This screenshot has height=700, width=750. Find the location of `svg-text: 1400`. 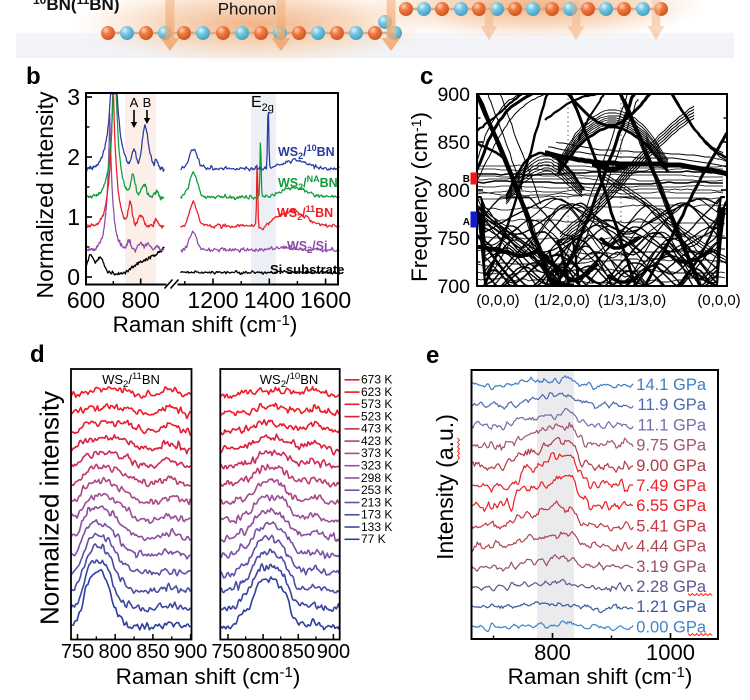

svg-text: 1400 is located at coordinates (269, 300).